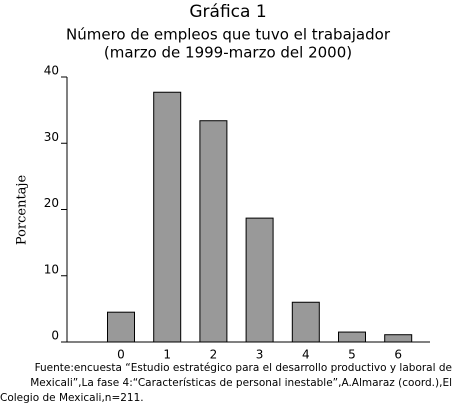  I want to click on x-tick-label: 1, so click(167, 355).